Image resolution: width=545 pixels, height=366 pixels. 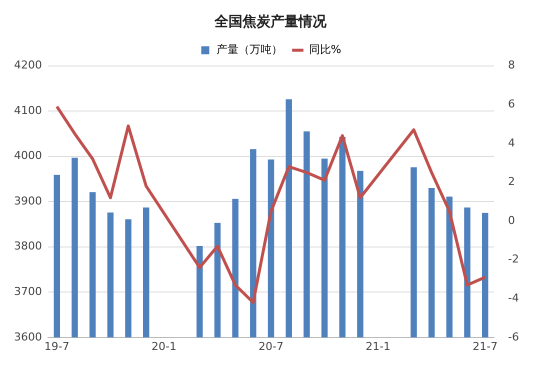 What do you see at coordinates (512, 65) in the screenshot?
I see `y2-tick-label: 8` at bounding box center [512, 65].